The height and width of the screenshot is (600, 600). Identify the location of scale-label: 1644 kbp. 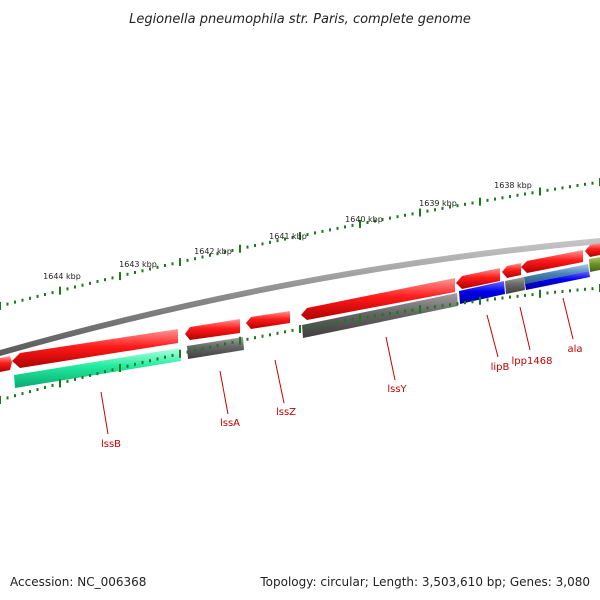
(62, 276).